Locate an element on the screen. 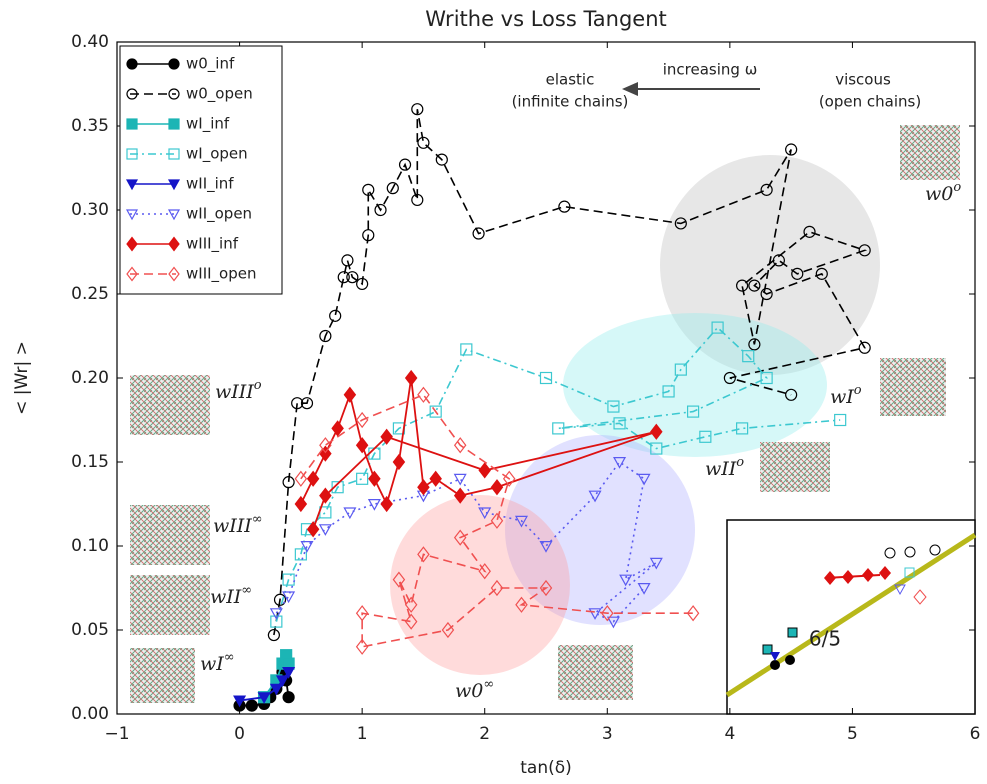 The width and height of the screenshot is (987, 784). y-tick-label: 0.40 is located at coordinates (90, 42).